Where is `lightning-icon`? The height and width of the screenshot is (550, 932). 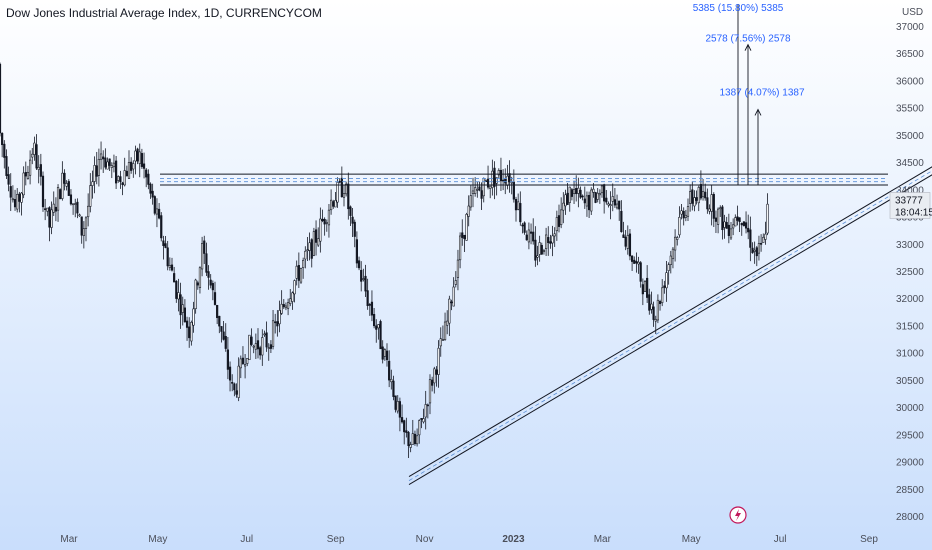
lightning-icon is located at coordinates (738, 515).